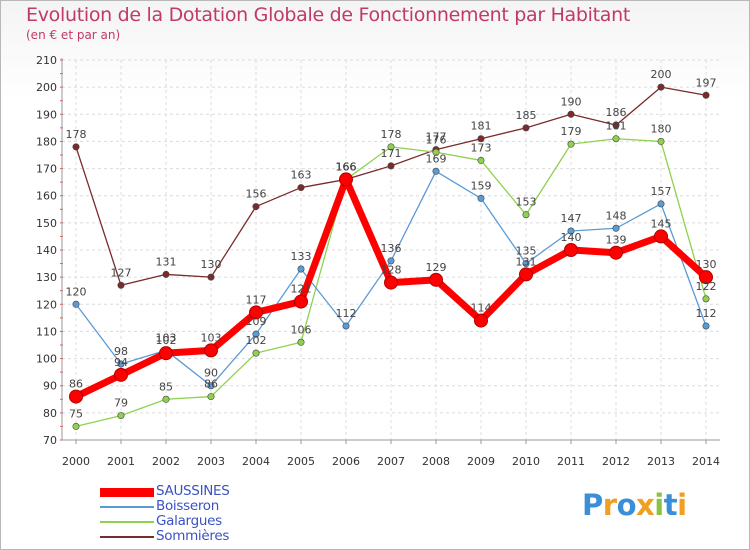 The image size is (750, 550). What do you see at coordinates (166, 461) in the screenshot?
I see `x-tick-label: 2002` at bounding box center [166, 461].